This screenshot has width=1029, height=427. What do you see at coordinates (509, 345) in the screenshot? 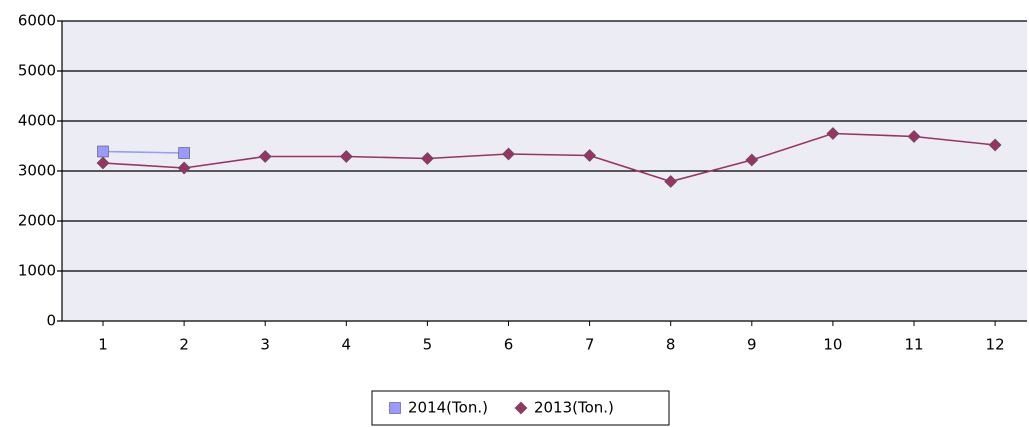
I see `x-tick-label: 6` at bounding box center [509, 345].